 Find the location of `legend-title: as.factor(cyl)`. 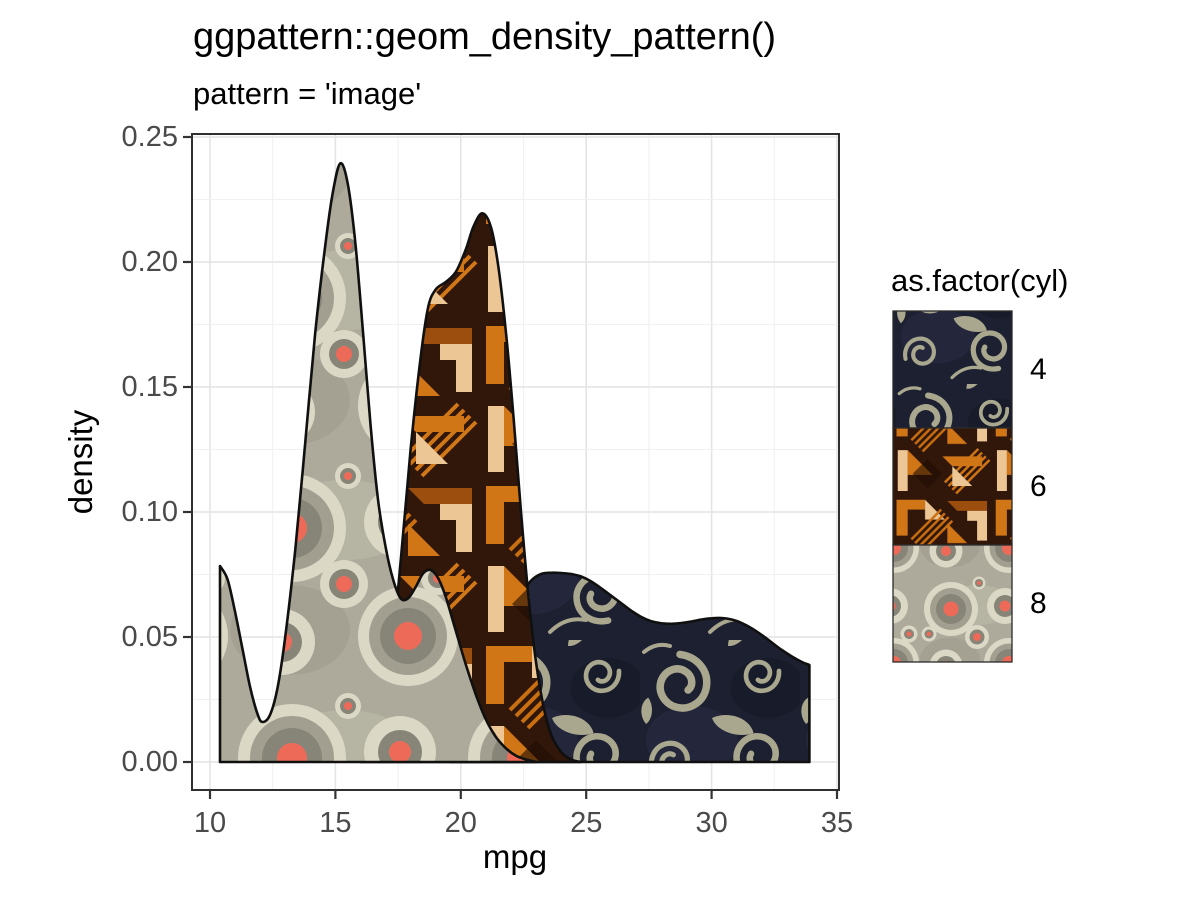

legend-title: as.factor(cyl) is located at coordinates (979, 280).